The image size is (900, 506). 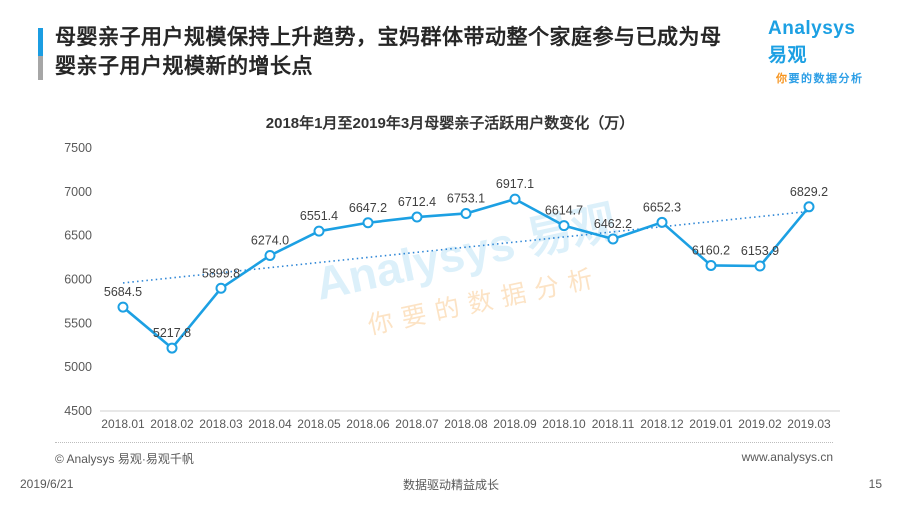 I want to click on report-date: 2019/6/21, so click(x=47, y=484).